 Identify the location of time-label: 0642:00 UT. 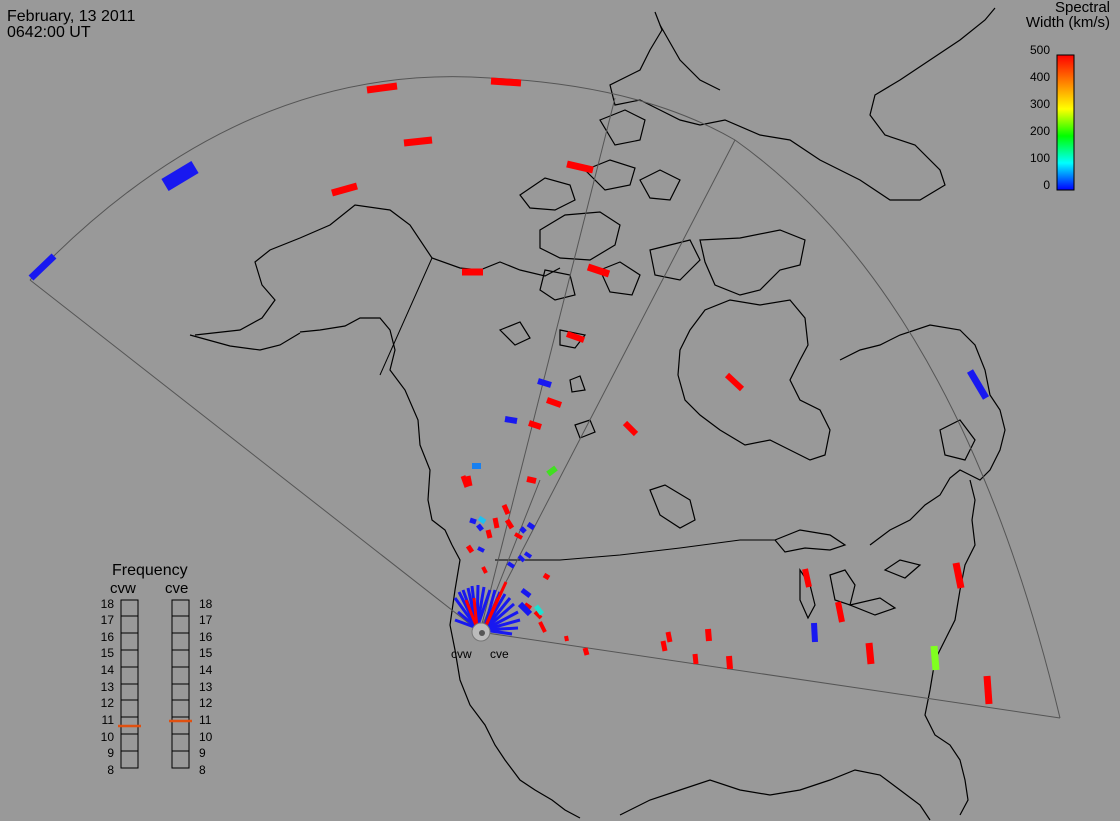
(49, 32).